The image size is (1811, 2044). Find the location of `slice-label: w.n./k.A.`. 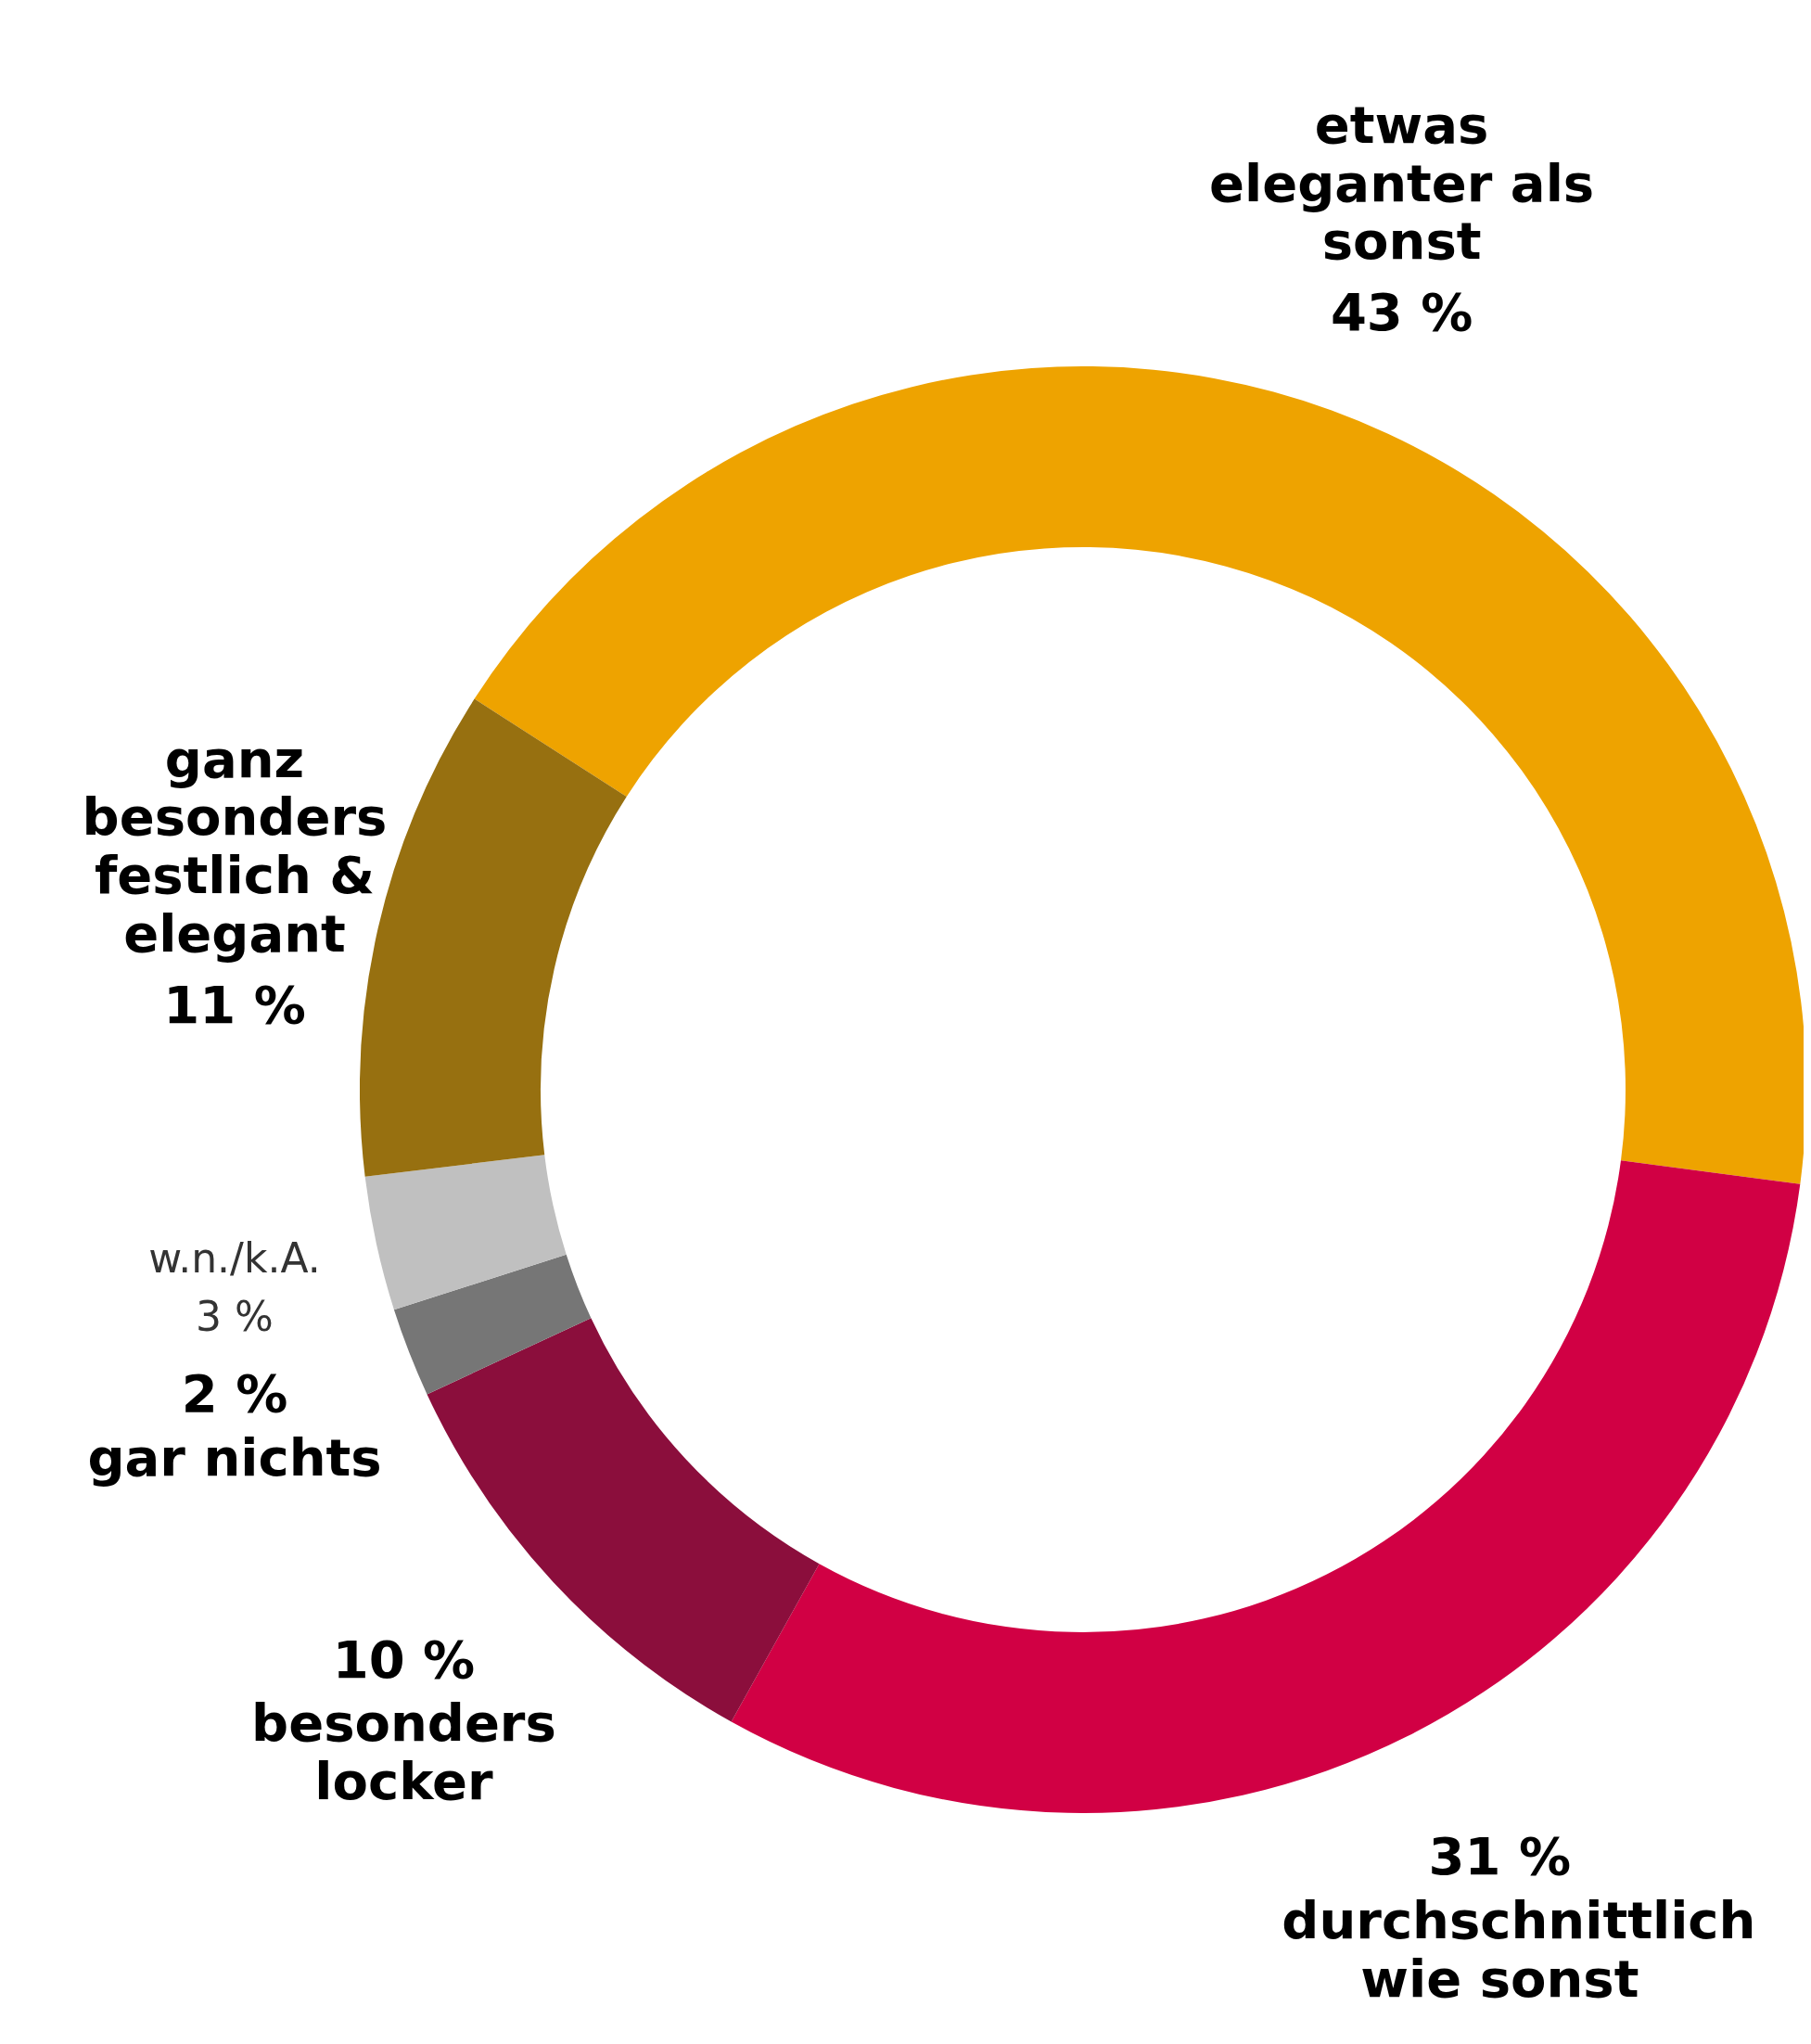

slice-label: w.n./k.A. is located at coordinates (234, 1257).